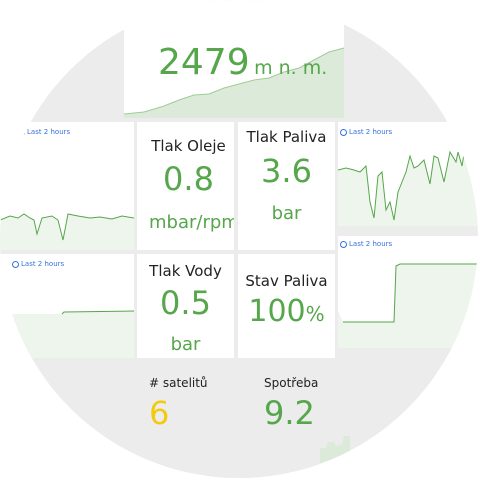 The width and height of the screenshot is (480, 480). What do you see at coordinates (67, 231) in the screenshot?
I see `oil-sparkline` at bounding box center [67, 231].